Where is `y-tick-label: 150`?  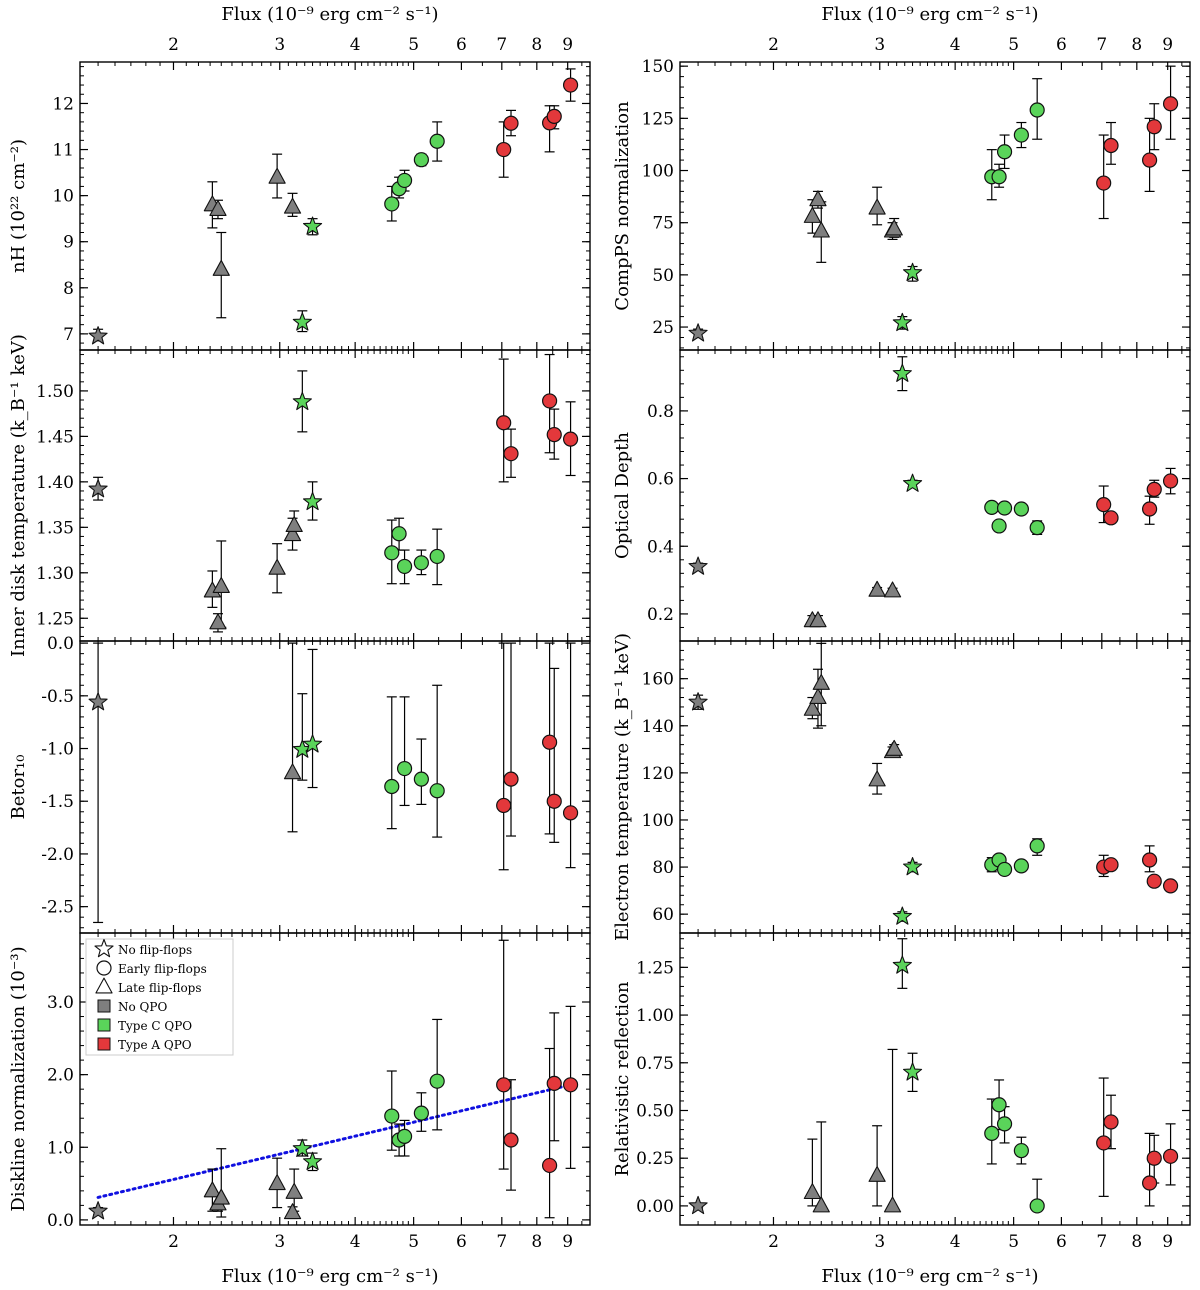
y-tick-label: 150 is located at coordinates (658, 67).